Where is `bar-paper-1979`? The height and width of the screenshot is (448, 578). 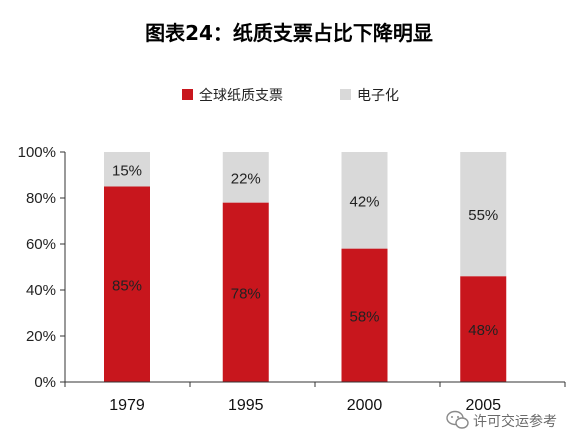 bar-paper-1979 is located at coordinates (127, 284).